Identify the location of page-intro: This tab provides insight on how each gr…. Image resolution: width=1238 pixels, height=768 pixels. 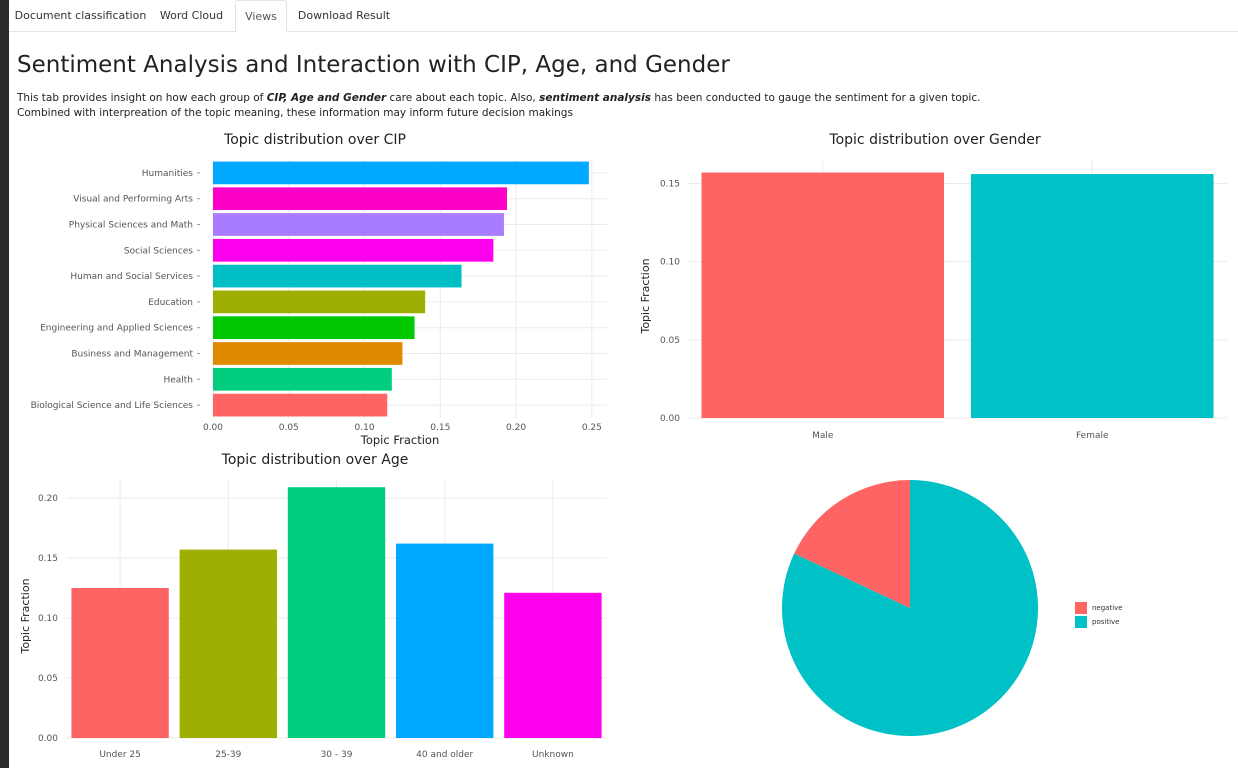
(498, 106).